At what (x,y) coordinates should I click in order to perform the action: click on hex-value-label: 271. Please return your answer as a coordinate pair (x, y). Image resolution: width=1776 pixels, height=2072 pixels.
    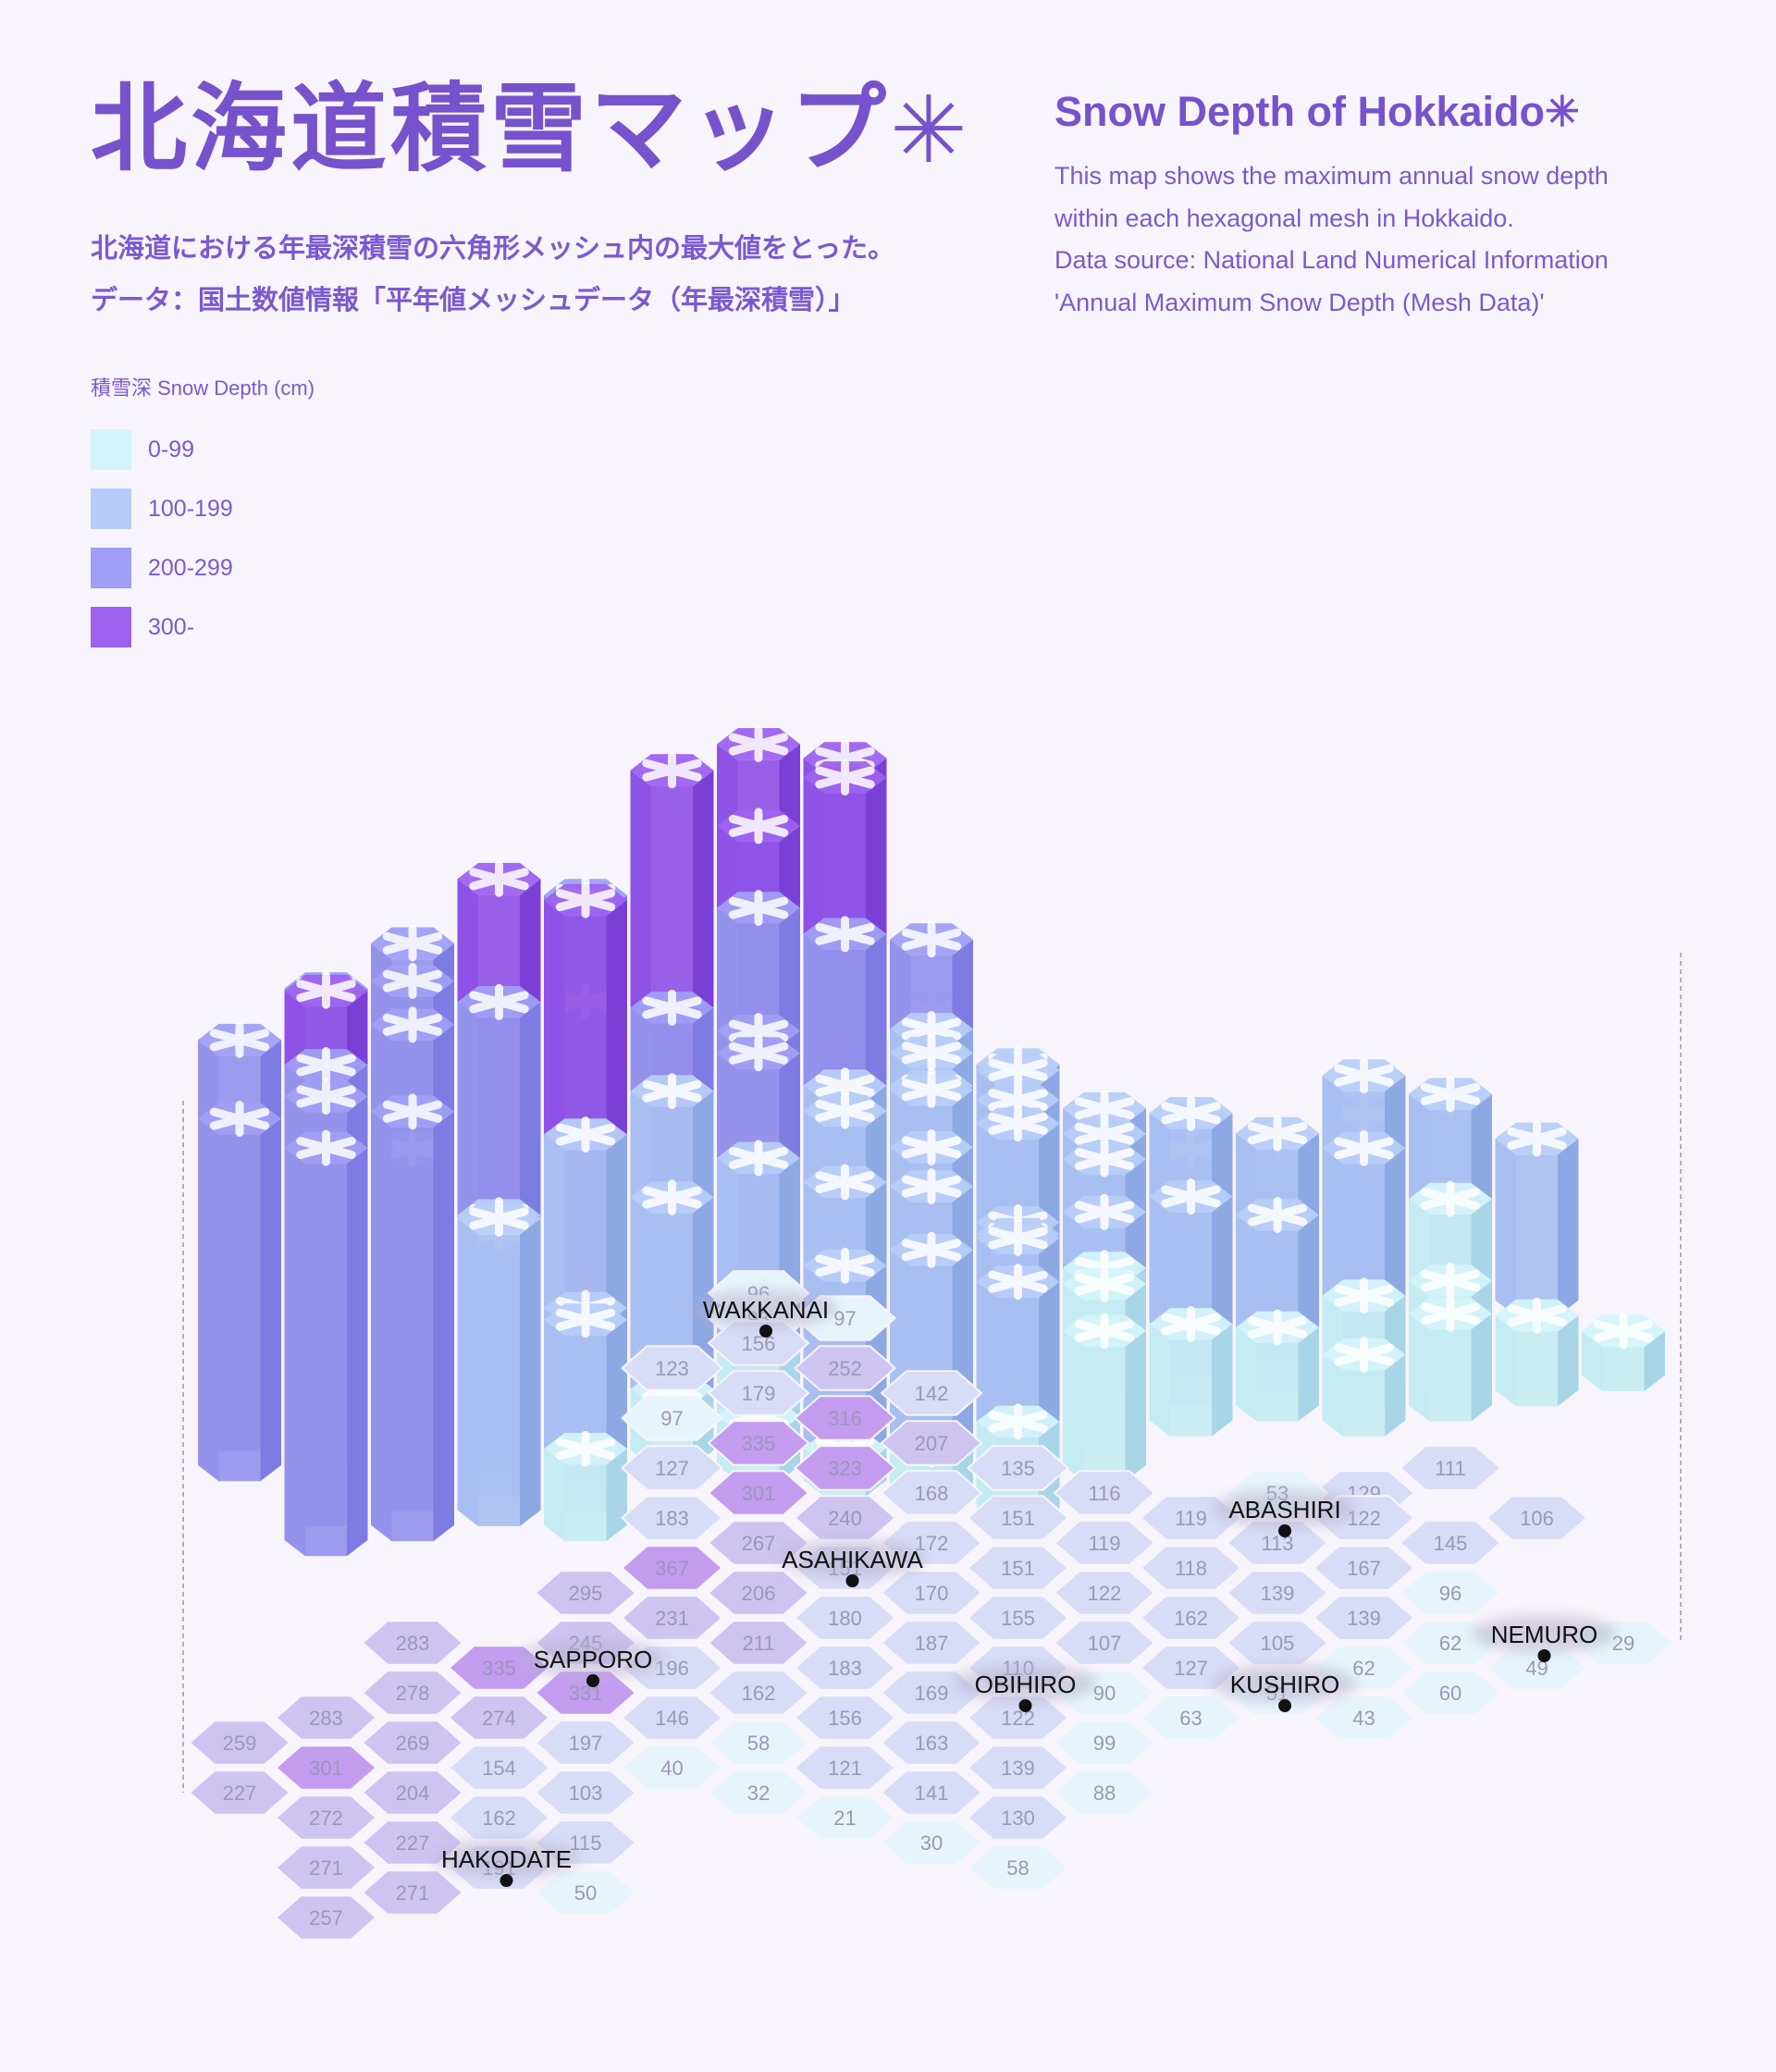
    Looking at the image, I should click on (413, 1893).